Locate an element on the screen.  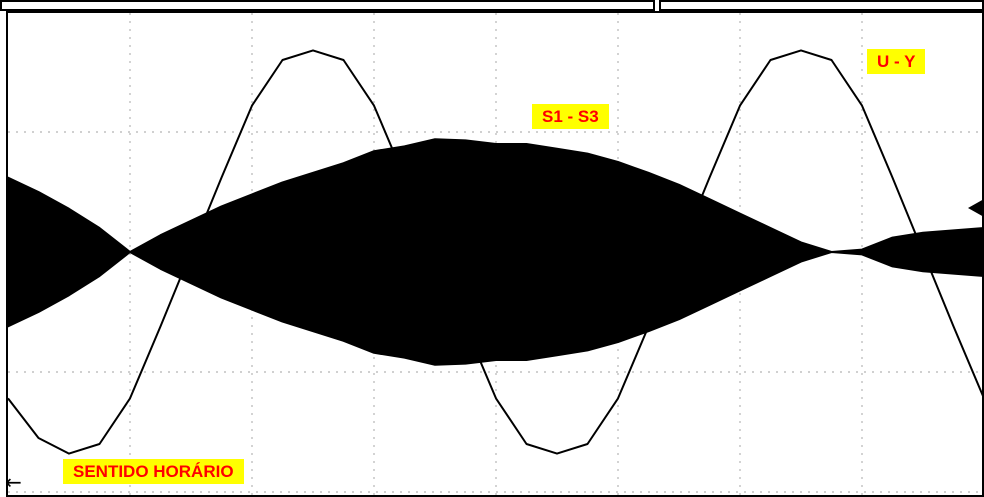
header-box-right is located at coordinates (821, 5).